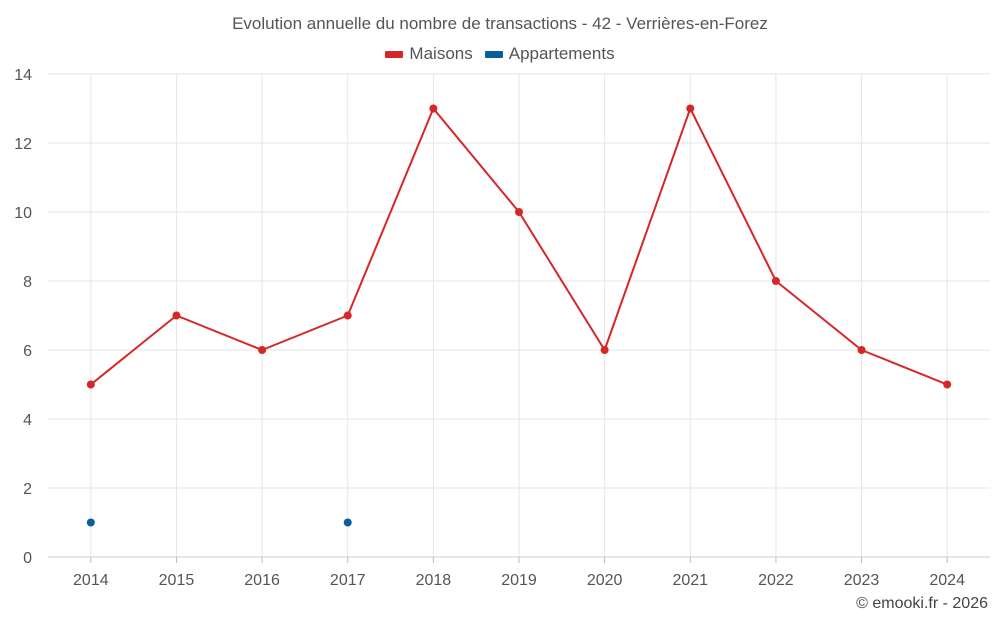  I want to click on data-point-maisons-2021, so click(690, 108).